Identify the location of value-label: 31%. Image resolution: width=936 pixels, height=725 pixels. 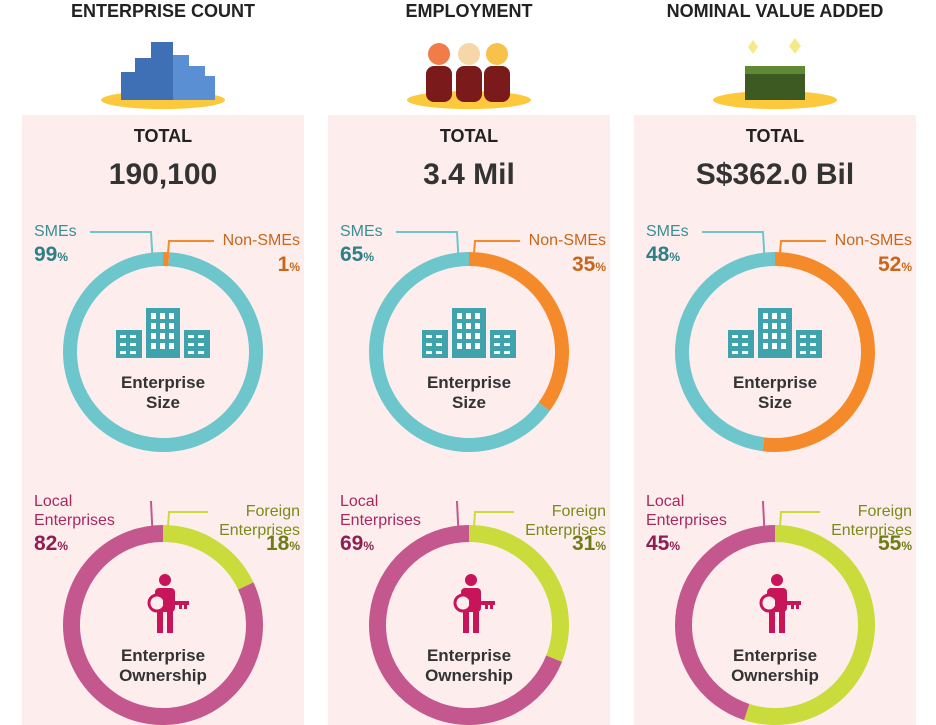
(551, 544).